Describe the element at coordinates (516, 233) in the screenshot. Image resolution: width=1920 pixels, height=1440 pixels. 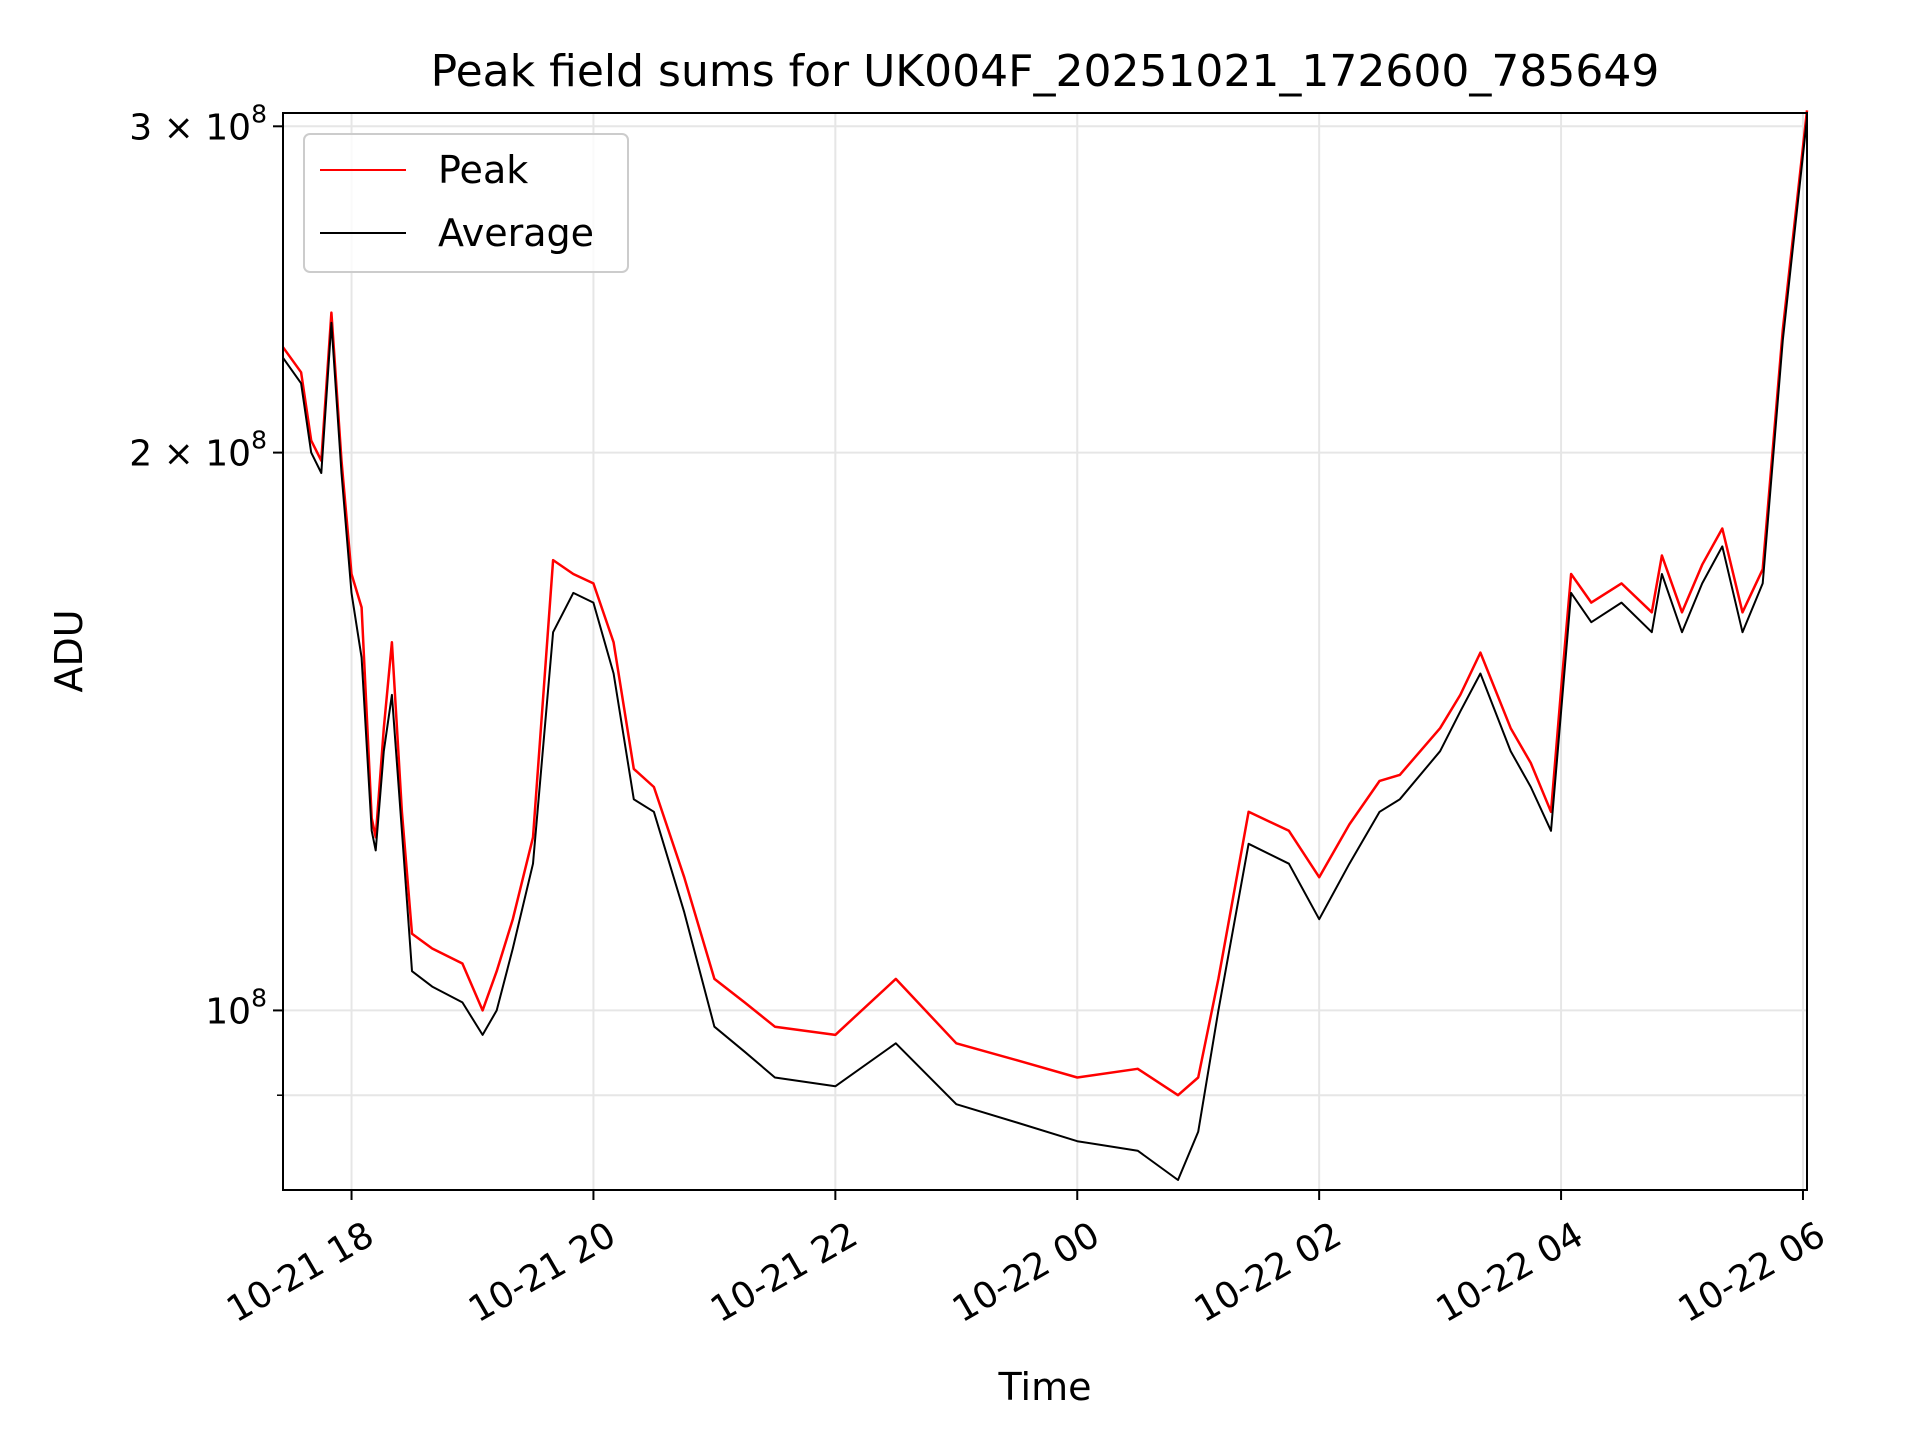
I see `legend-label-average: Average` at that location.